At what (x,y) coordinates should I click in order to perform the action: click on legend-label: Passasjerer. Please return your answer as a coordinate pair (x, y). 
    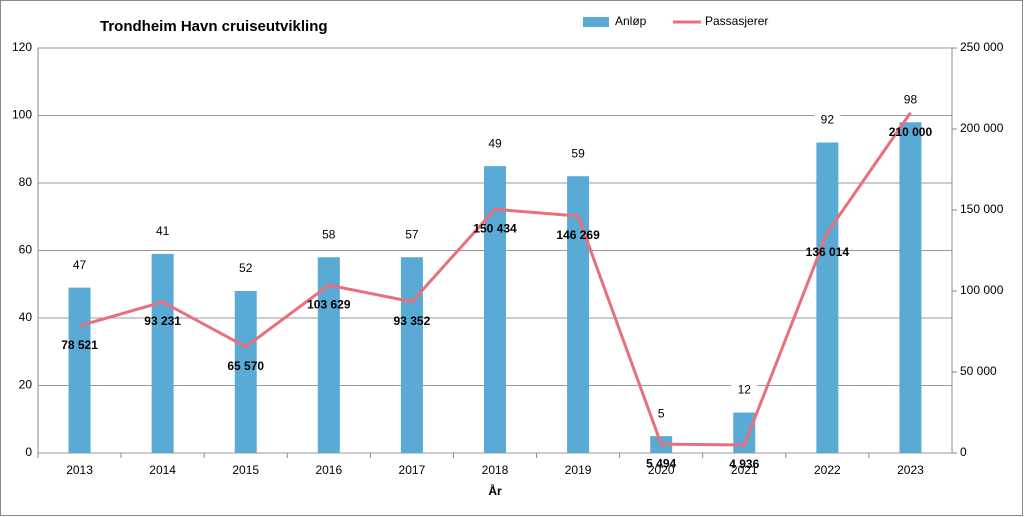
    Looking at the image, I should click on (736, 21).